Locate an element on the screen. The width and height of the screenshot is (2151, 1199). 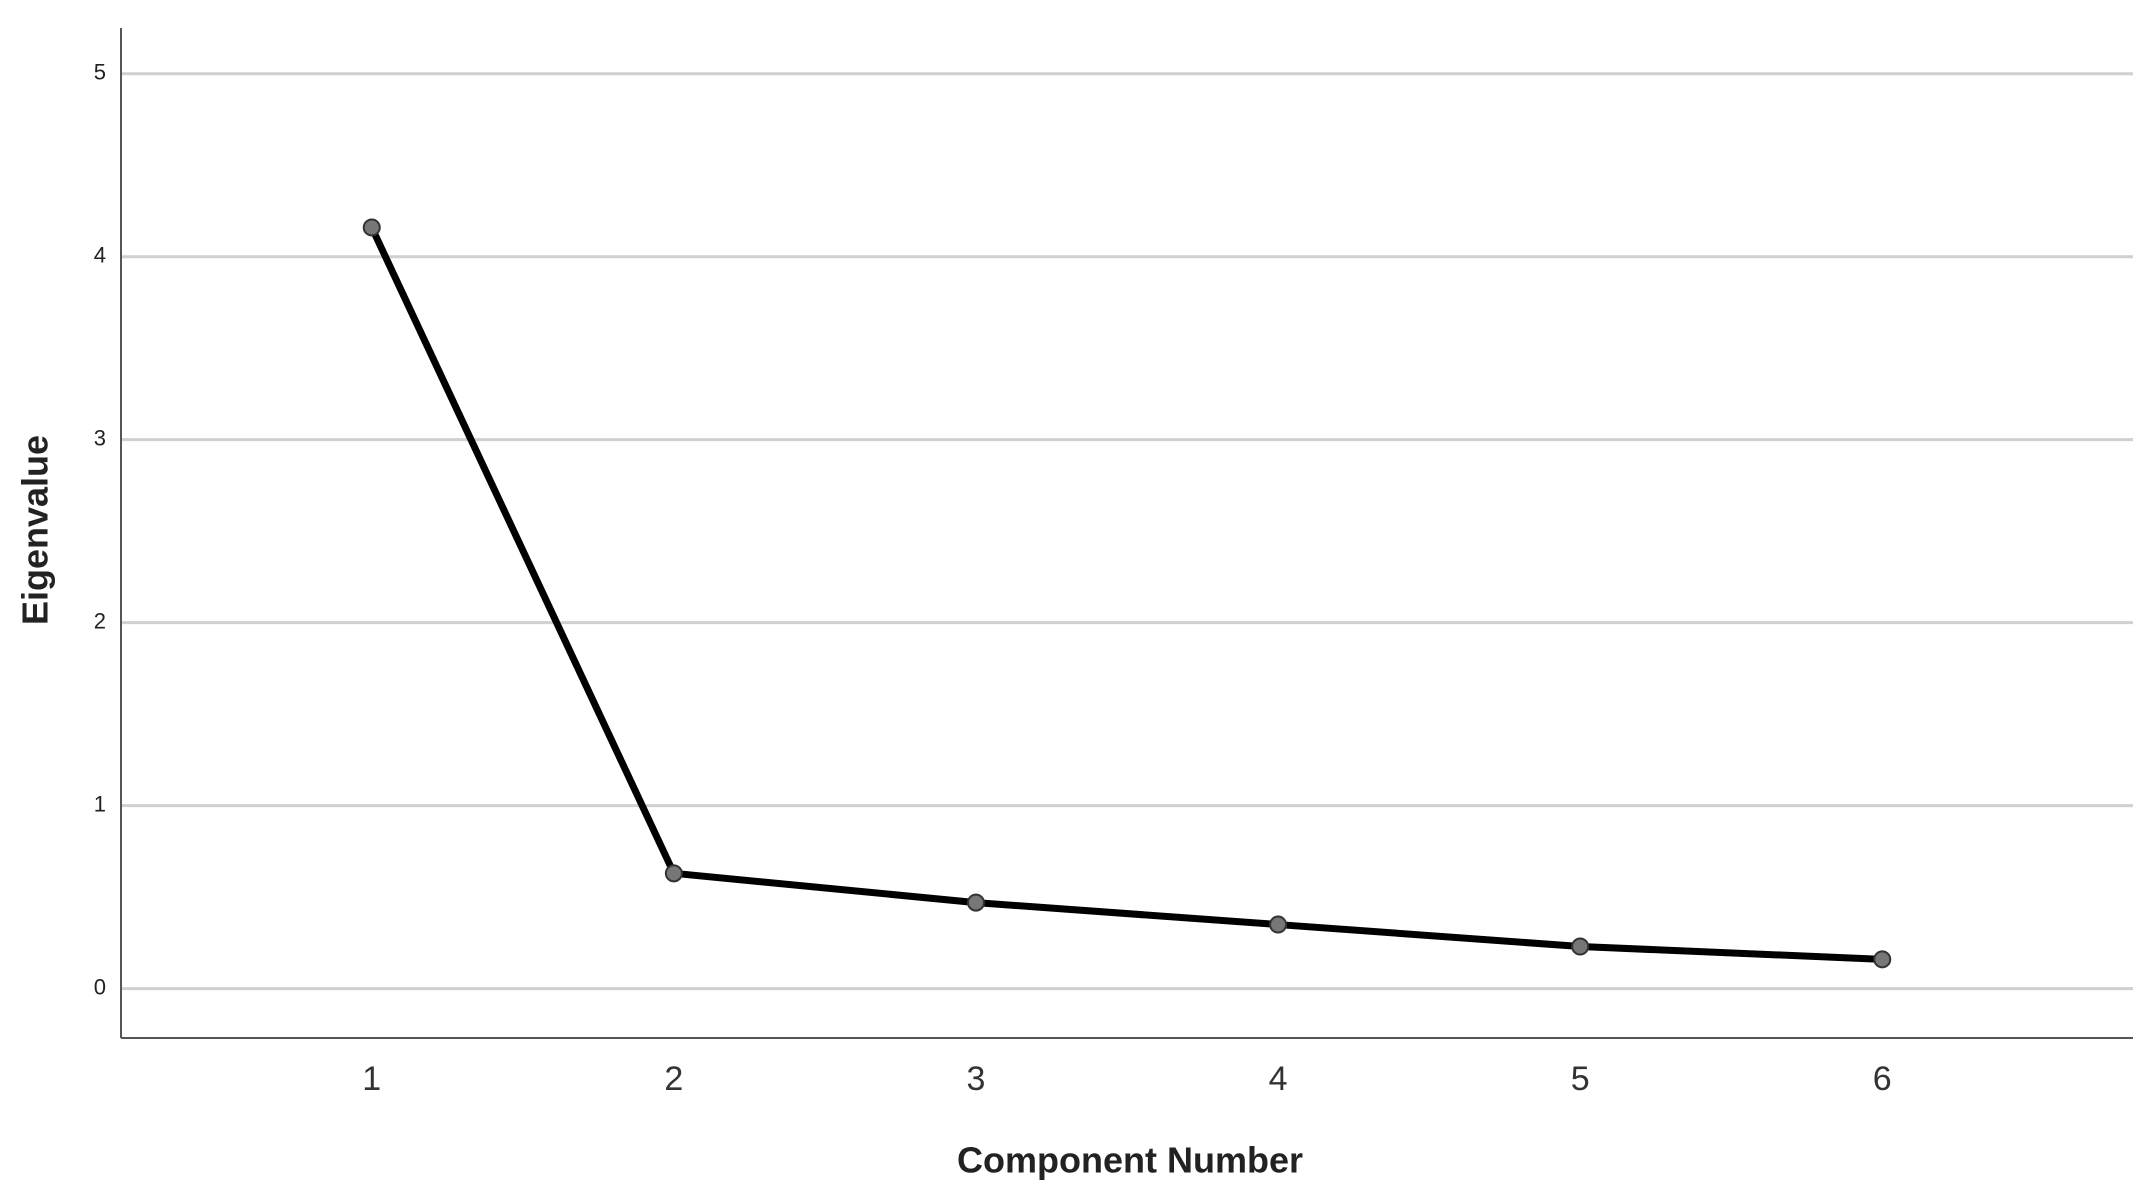
y-axis-label: Eigenvalue is located at coordinates (35, 530).